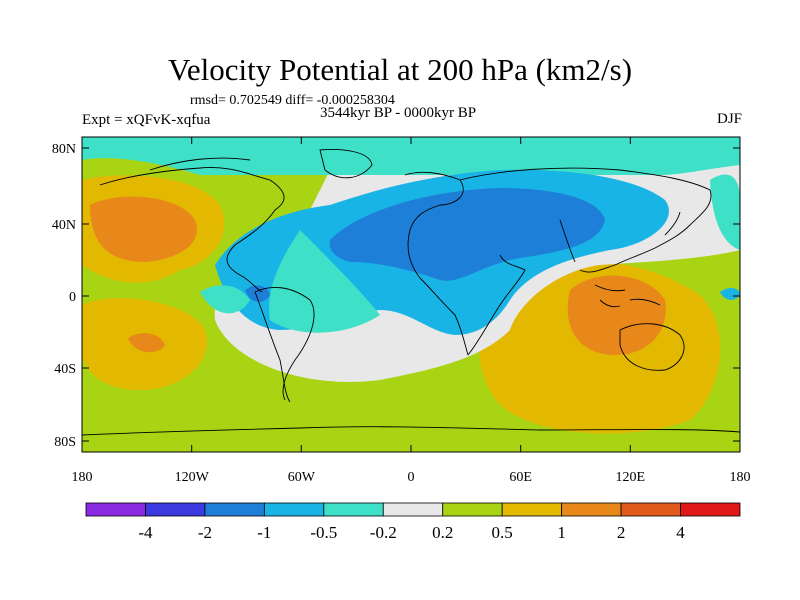 Image resolution: width=800 pixels, height=600 pixels. I want to click on map-title: Velocity Potential at 200 hPa (km2/s), so click(400, 69).